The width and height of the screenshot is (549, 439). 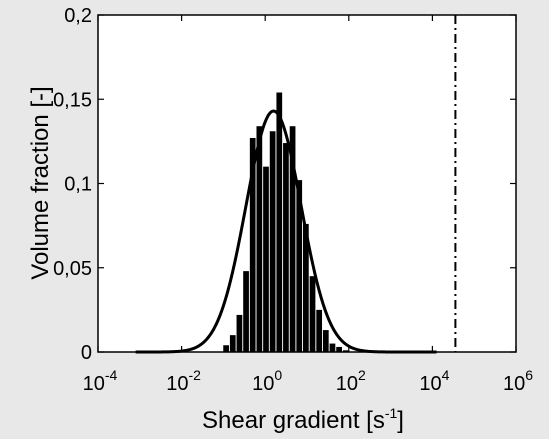 What do you see at coordinates (40, 182) in the screenshot?
I see `y-axis-label: Volume fraction [-]` at bounding box center [40, 182].